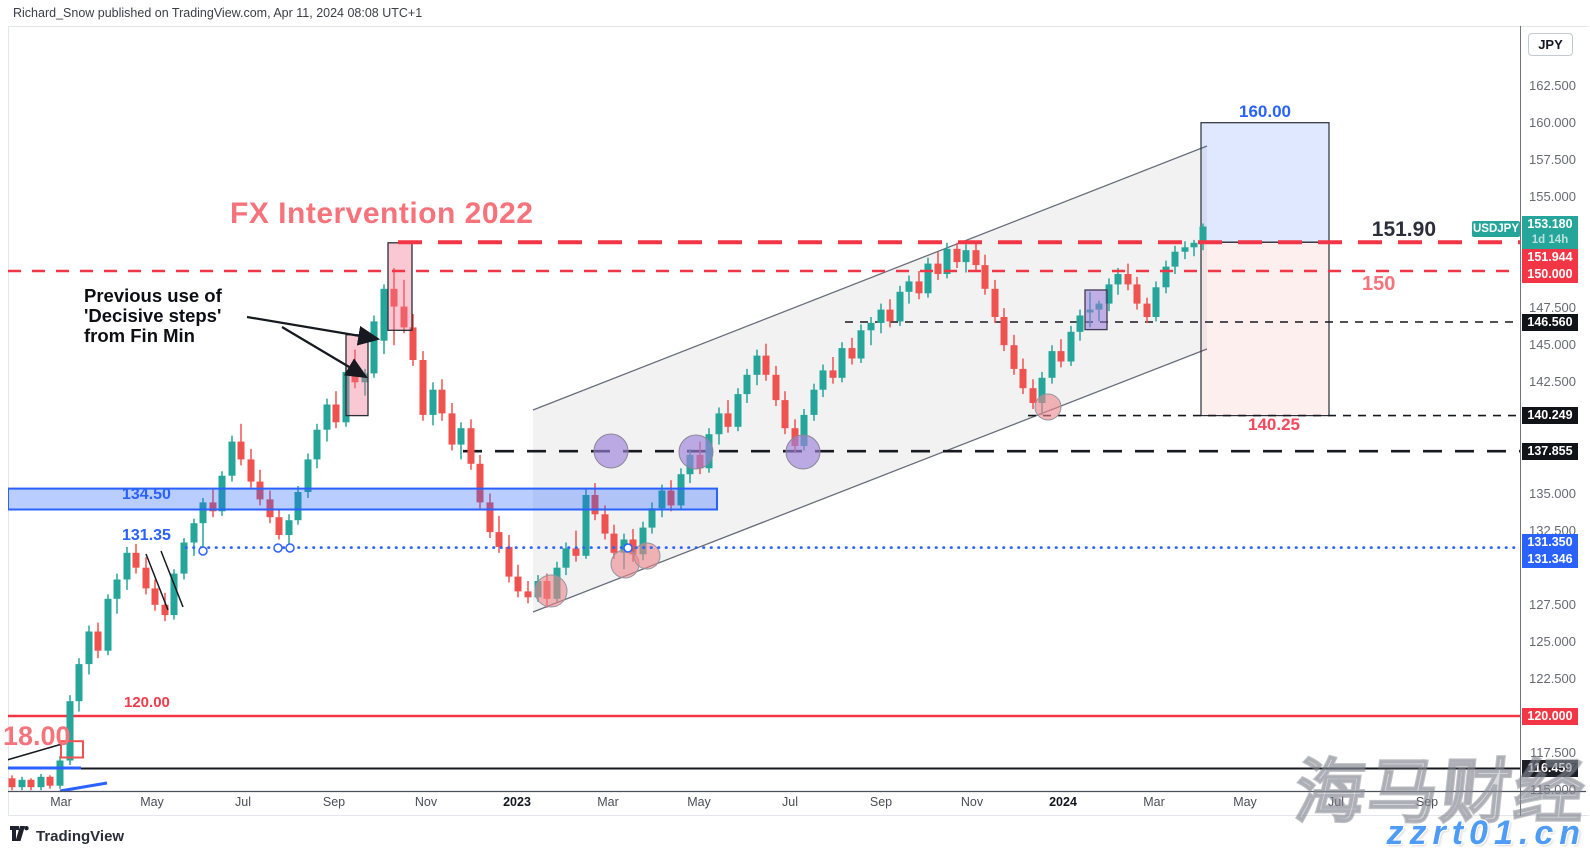 This screenshot has height=857, width=1590. I want to click on watermark-url: zzrt01.cn, so click(1486, 833).